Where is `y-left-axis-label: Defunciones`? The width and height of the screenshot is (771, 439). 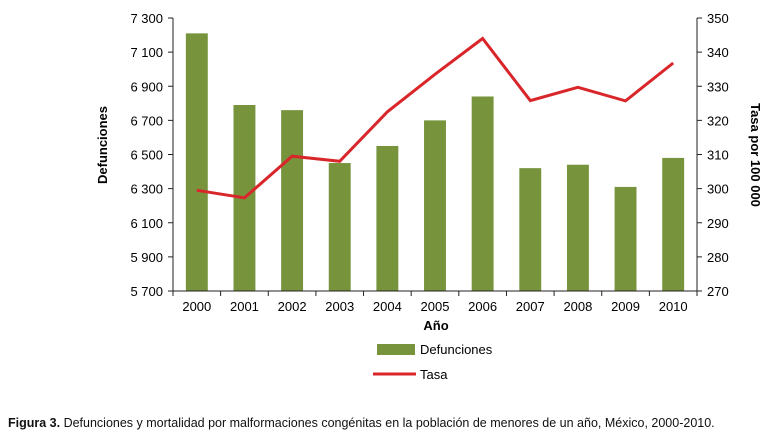
y-left-axis-label: Defunciones is located at coordinates (102, 145).